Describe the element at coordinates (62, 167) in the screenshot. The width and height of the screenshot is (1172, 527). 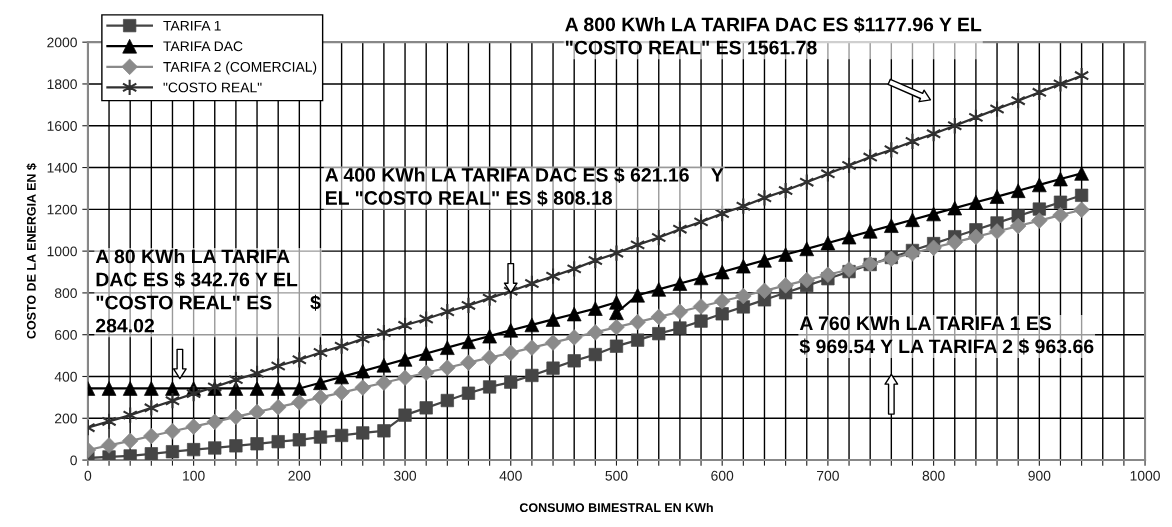
I see `y-tick-label: 1400` at that location.